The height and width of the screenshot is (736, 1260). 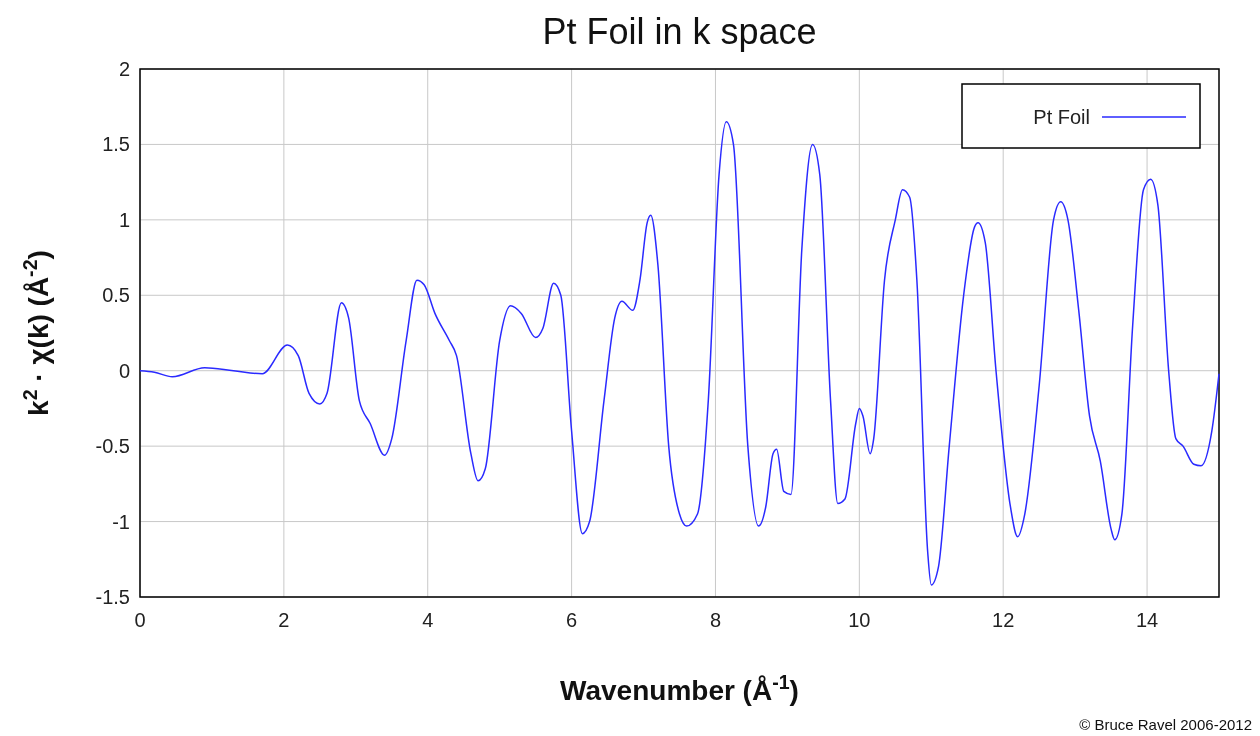 I want to click on y-tick-label: 0, so click(x=124, y=370).